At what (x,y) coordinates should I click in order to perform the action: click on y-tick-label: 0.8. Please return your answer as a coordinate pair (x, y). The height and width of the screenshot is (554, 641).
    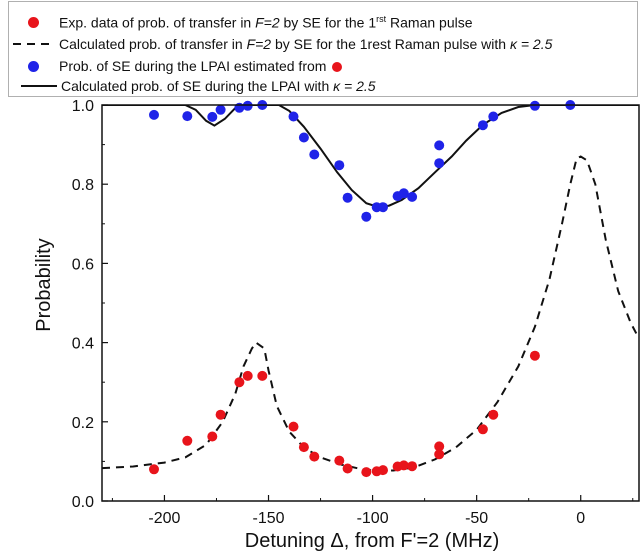
    Looking at the image, I should click on (83, 185).